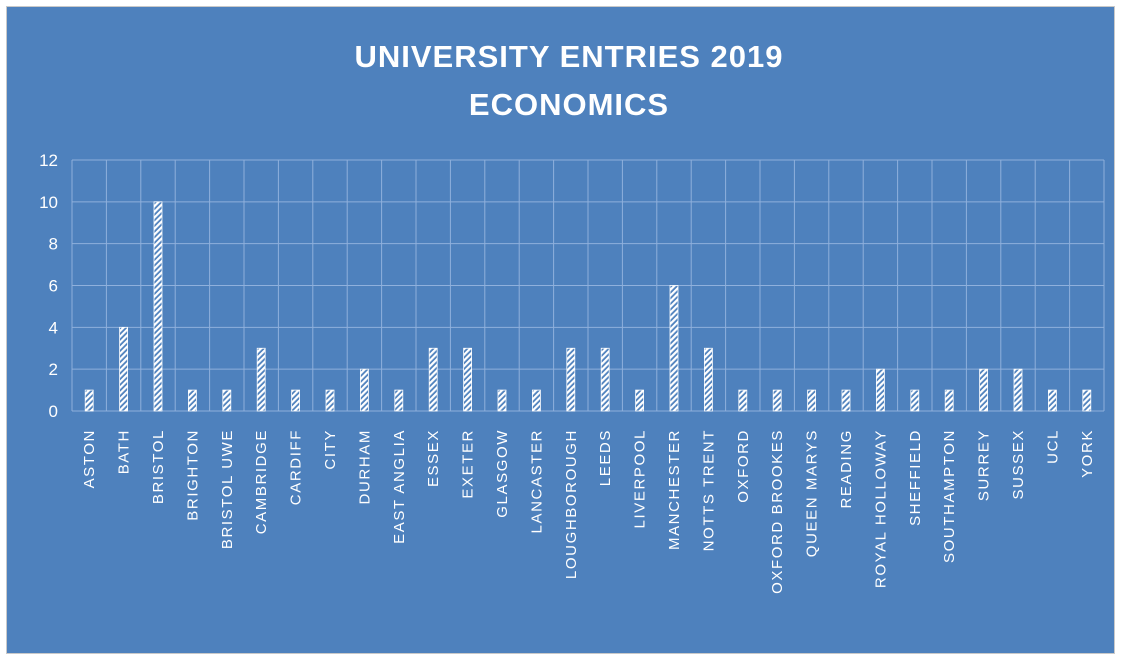  I want to click on x-tick-label: ASTON, so click(89, 458).